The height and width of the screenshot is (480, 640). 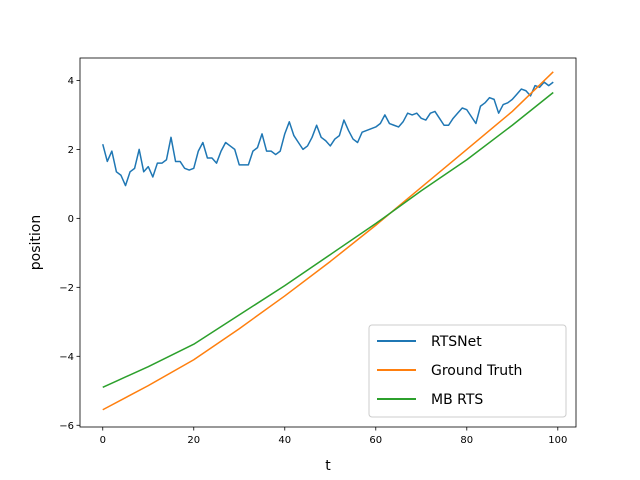 What do you see at coordinates (476, 371) in the screenshot?
I see `legend-label-1: Ground Truth` at bounding box center [476, 371].